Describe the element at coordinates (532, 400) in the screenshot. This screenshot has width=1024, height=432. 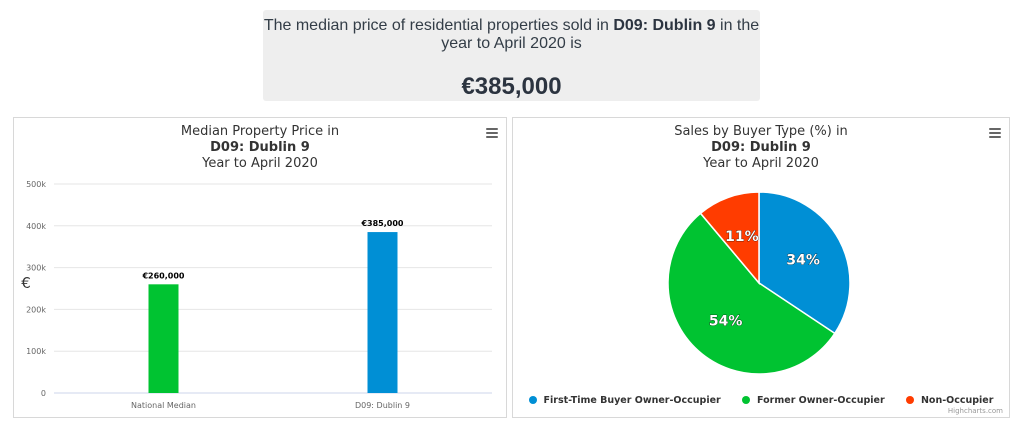
I see `legend-dot-first-time-buyer` at that location.